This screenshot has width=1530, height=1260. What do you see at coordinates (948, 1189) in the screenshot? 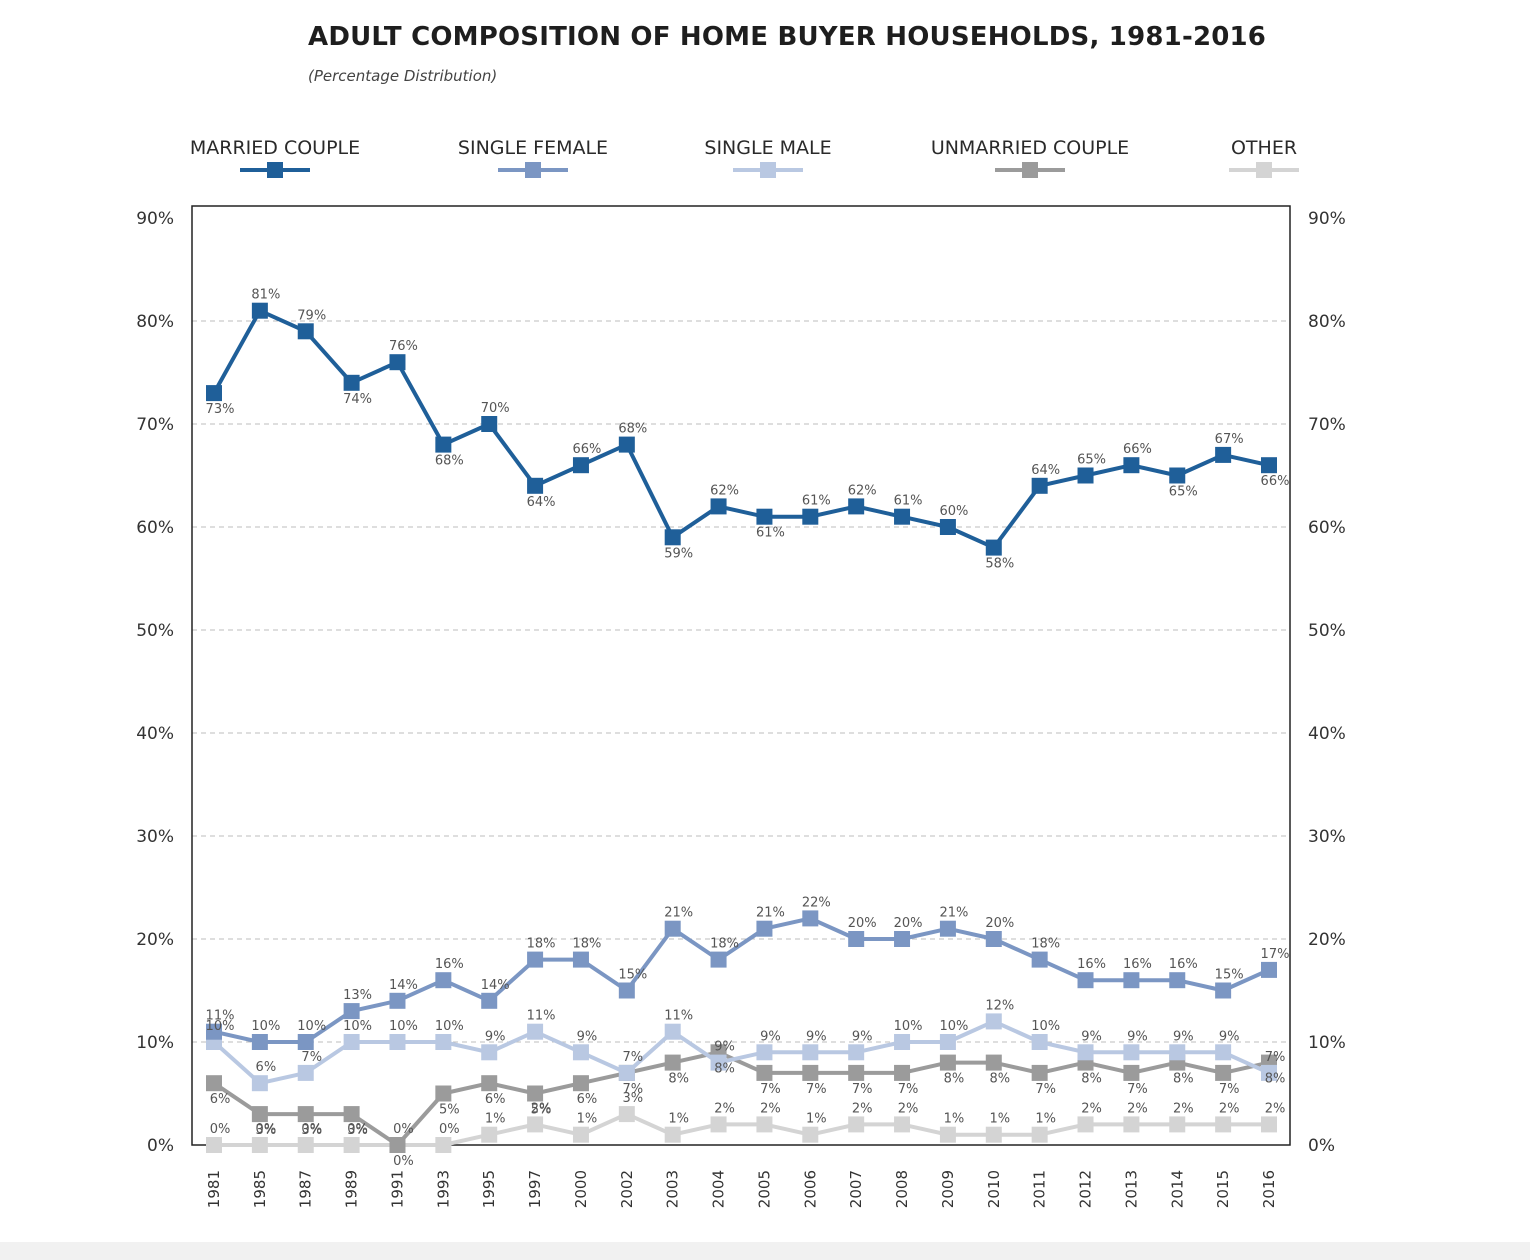
I see `x-tick-label: 2009` at bounding box center [948, 1189].